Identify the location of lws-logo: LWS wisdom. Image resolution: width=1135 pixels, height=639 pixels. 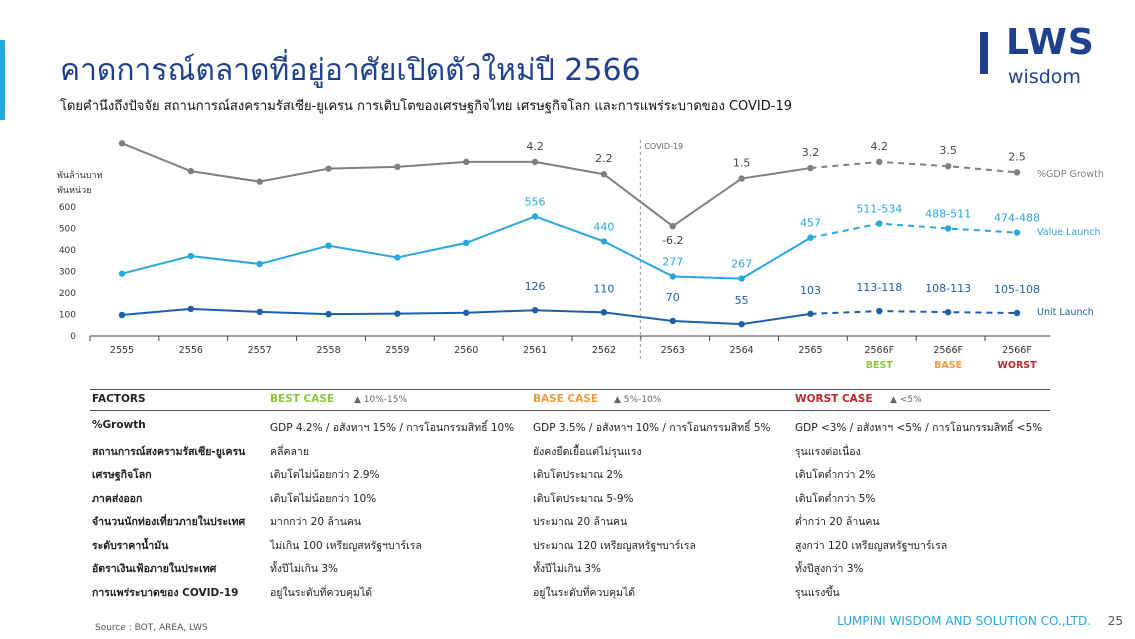
(1045, 56).